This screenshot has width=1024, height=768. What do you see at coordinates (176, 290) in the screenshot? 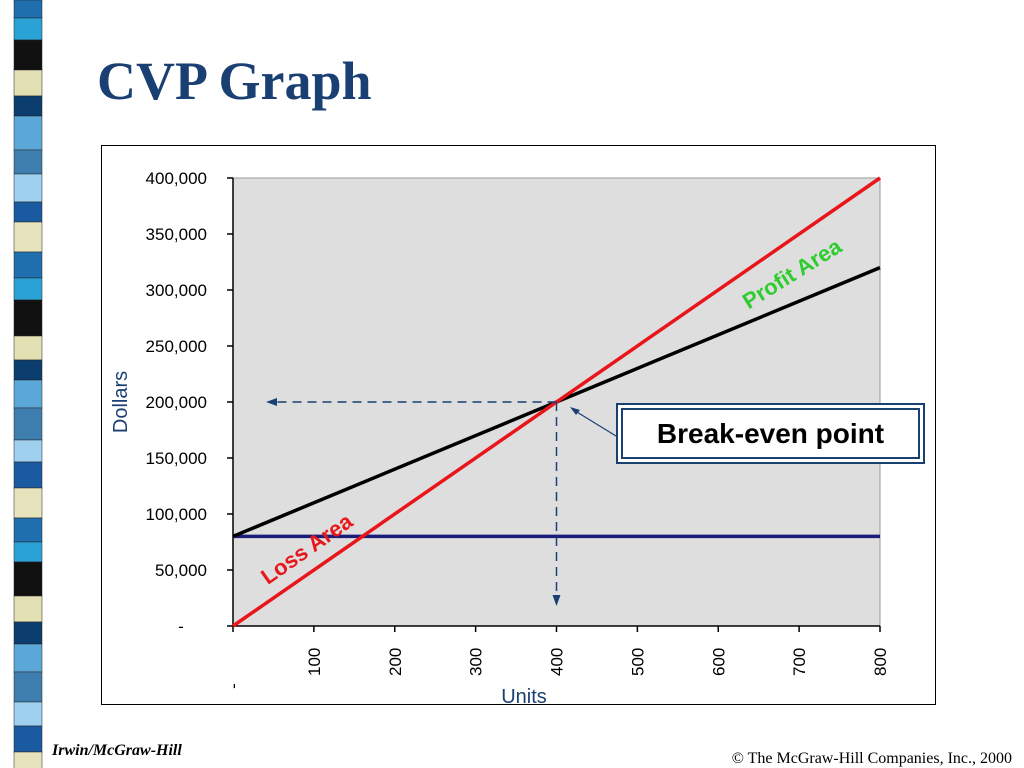
I see `y-tick-label: 300,000` at bounding box center [176, 290].